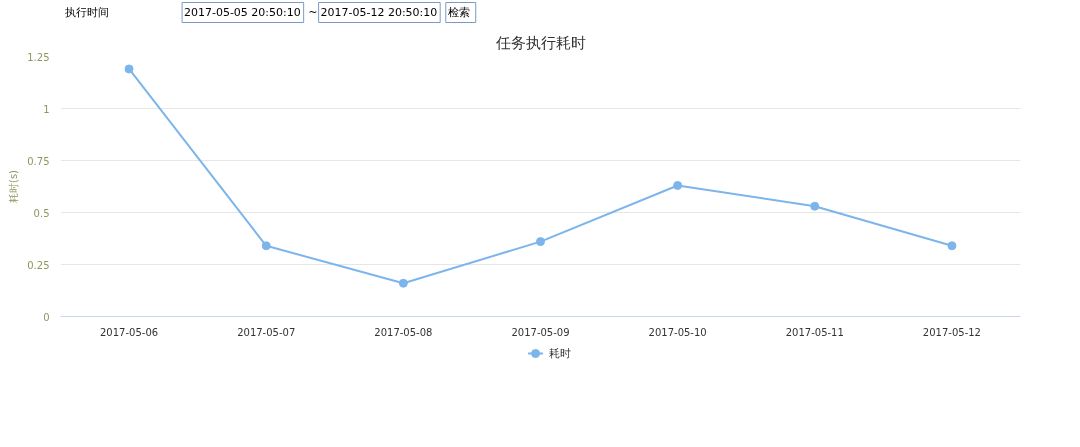 Image resolution: width=1080 pixels, height=447 pixels. Describe the element at coordinates (540, 42) in the screenshot. I see `chart-title: 任务执行耗时` at that location.